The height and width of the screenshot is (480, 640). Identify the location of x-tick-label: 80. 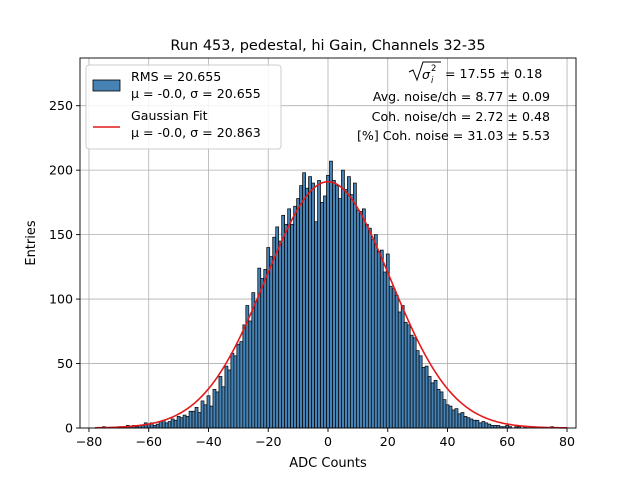
(567, 441).